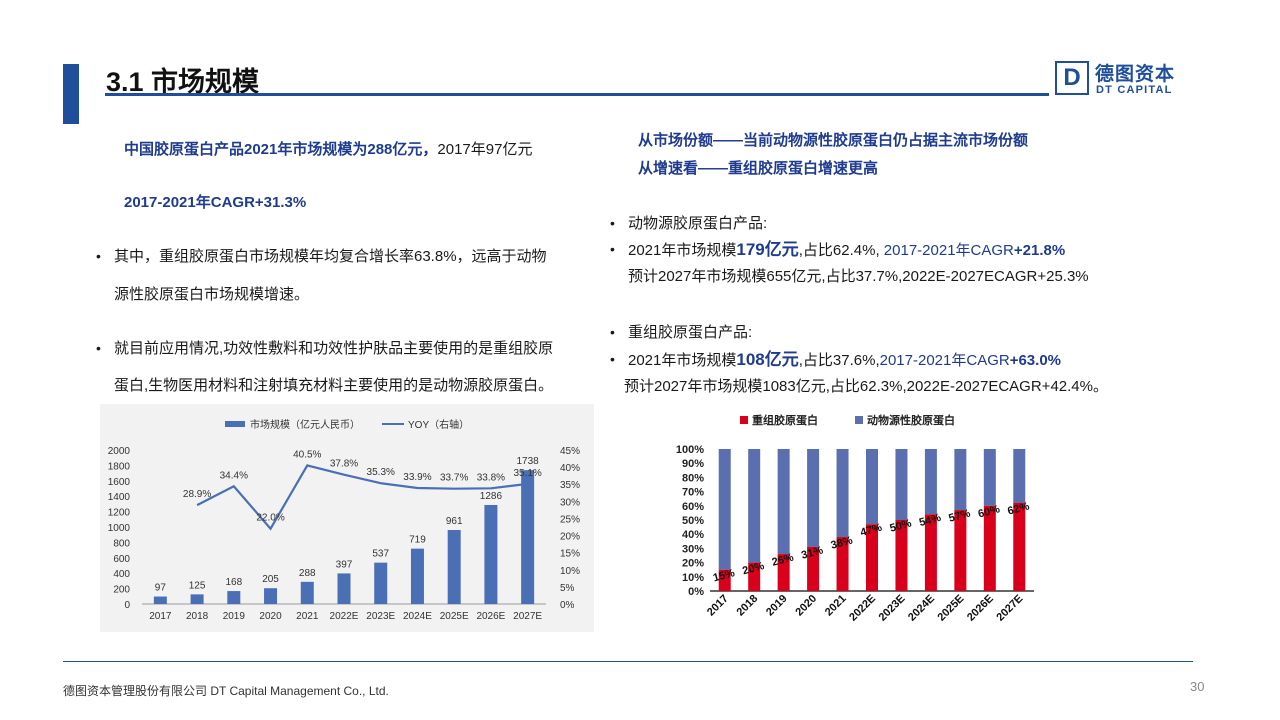  I want to click on headline-tail: 2017年97亿元, so click(485, 149).